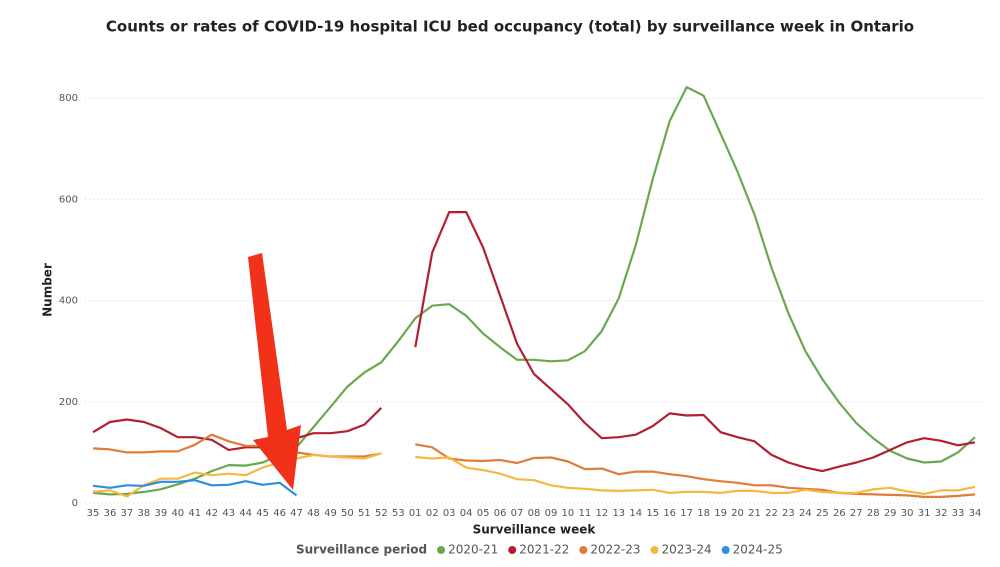  I want to click on x-tick-label: 26, so click(839, 513).